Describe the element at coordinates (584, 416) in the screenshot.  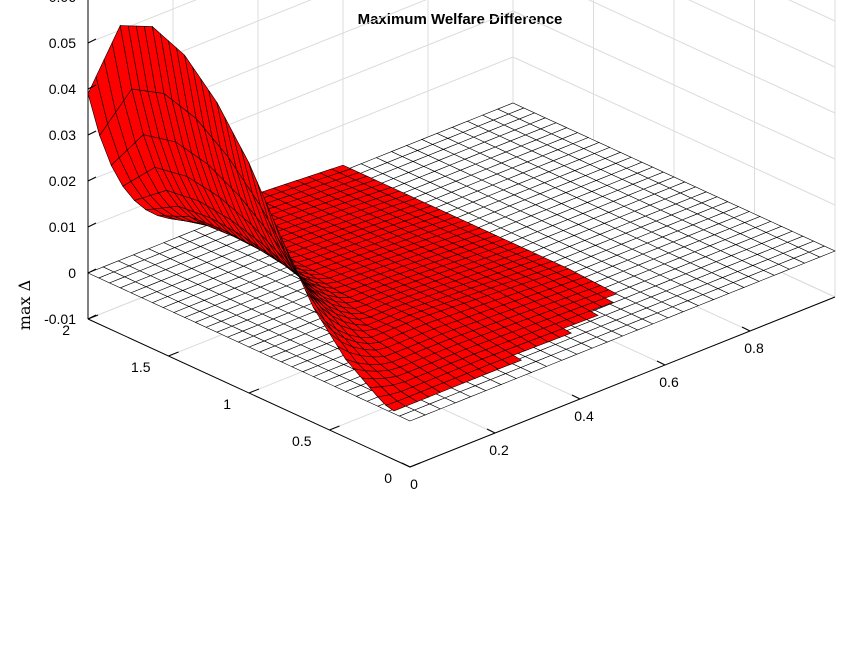
I see `x-tick-label: 0.4` at that location.